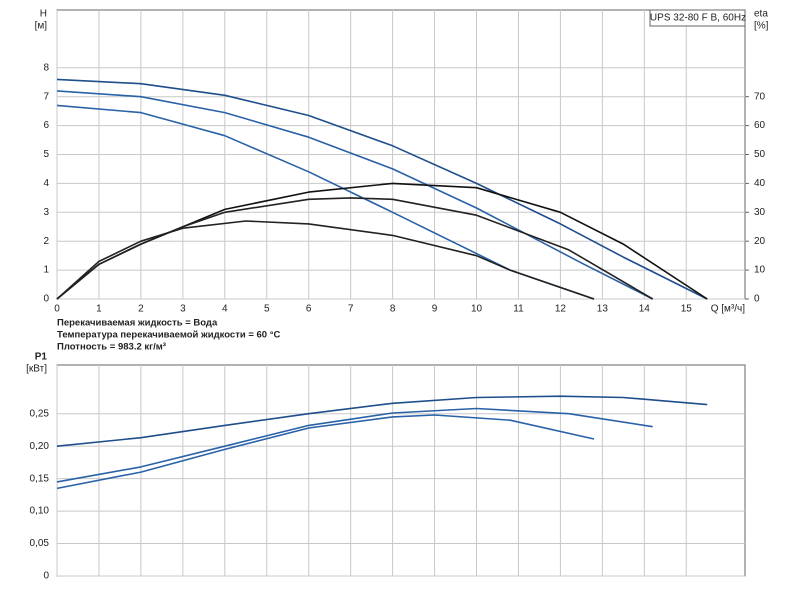  What do you see at coordinates (267, 309) in the screenshot?
I see `x-tick-label: 5` at bounding box center [267, 309].